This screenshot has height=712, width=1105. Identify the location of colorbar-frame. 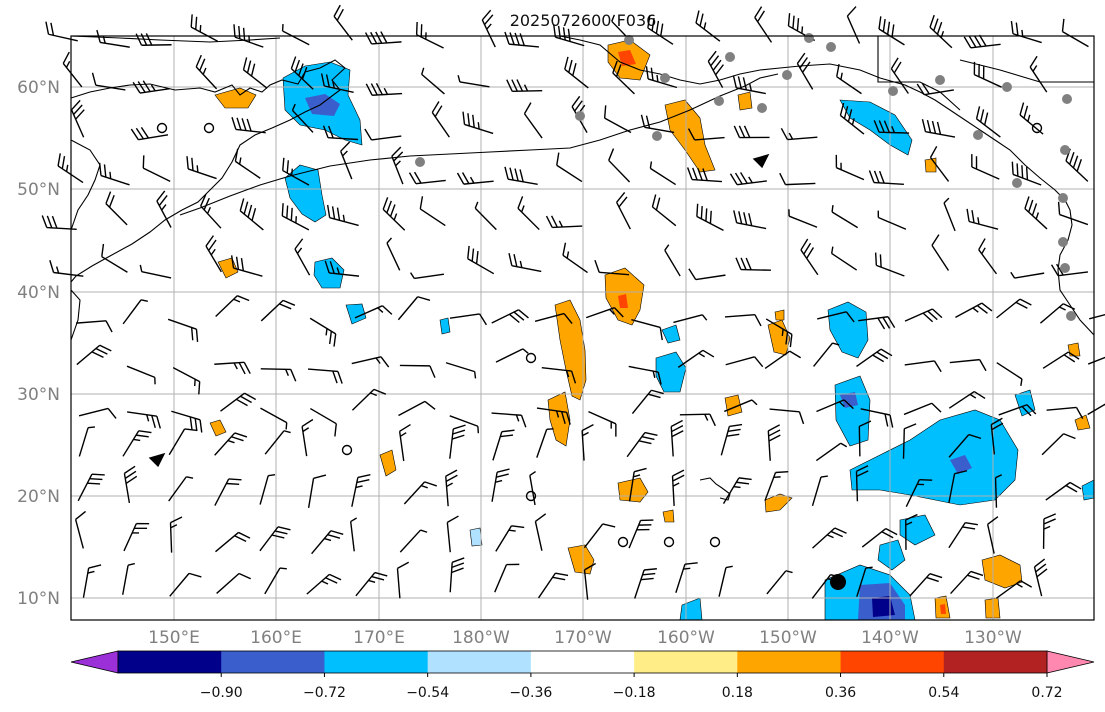
(582, 662).